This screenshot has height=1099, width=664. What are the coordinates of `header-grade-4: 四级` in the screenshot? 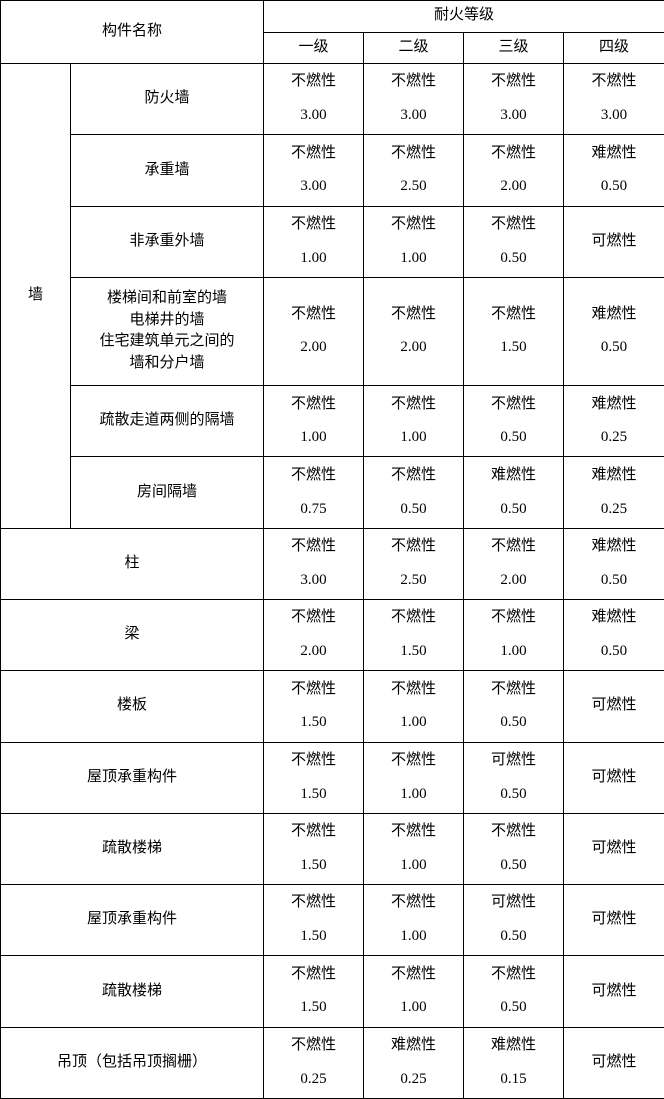 It's located at (613, 47).